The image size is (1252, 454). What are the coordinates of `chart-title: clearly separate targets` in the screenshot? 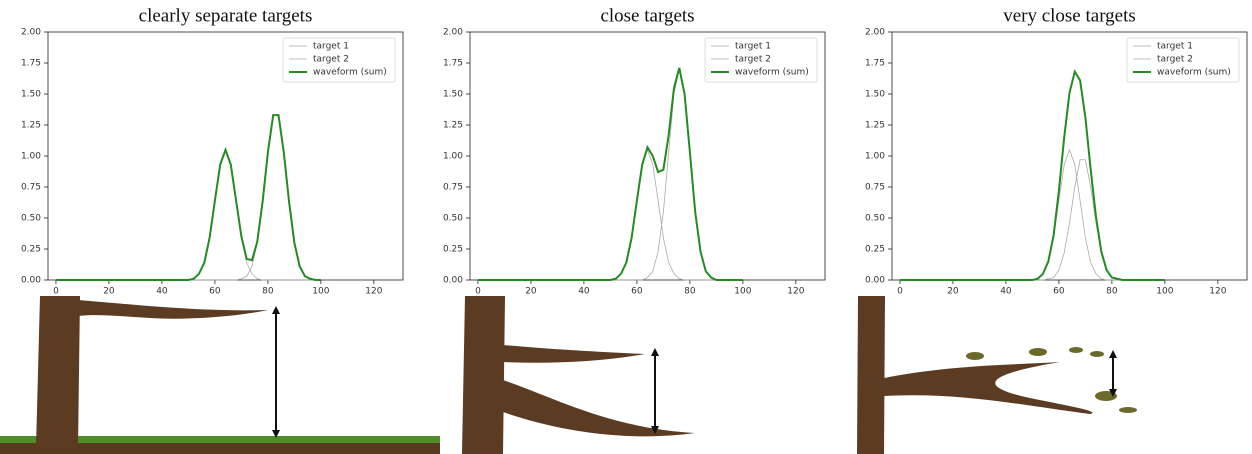 It's located at (226, 15).